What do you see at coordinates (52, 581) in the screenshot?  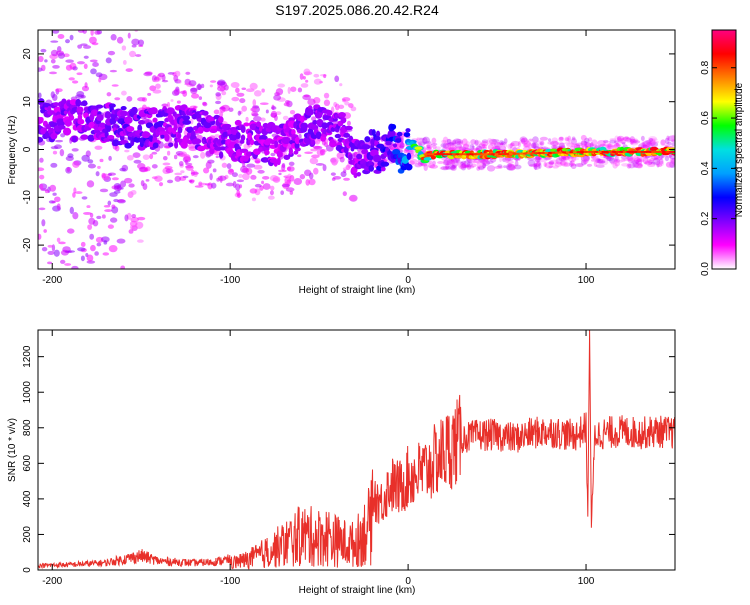 I see `snr-x-tick-label: -200` at bounding box center [52, 581].